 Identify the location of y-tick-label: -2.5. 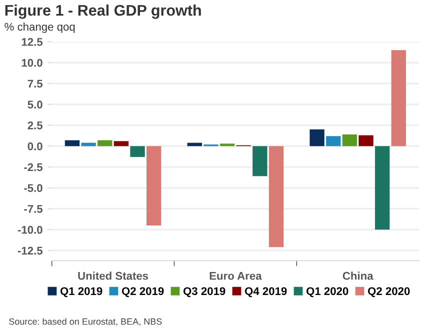
(33, 167).